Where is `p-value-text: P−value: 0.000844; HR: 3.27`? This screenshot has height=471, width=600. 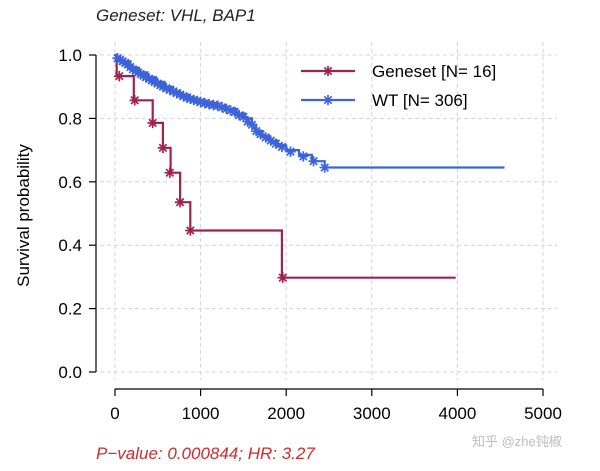 p-value-text: P−value: 0.000844; HR: 3.27 is located at coordinates (205, 453).